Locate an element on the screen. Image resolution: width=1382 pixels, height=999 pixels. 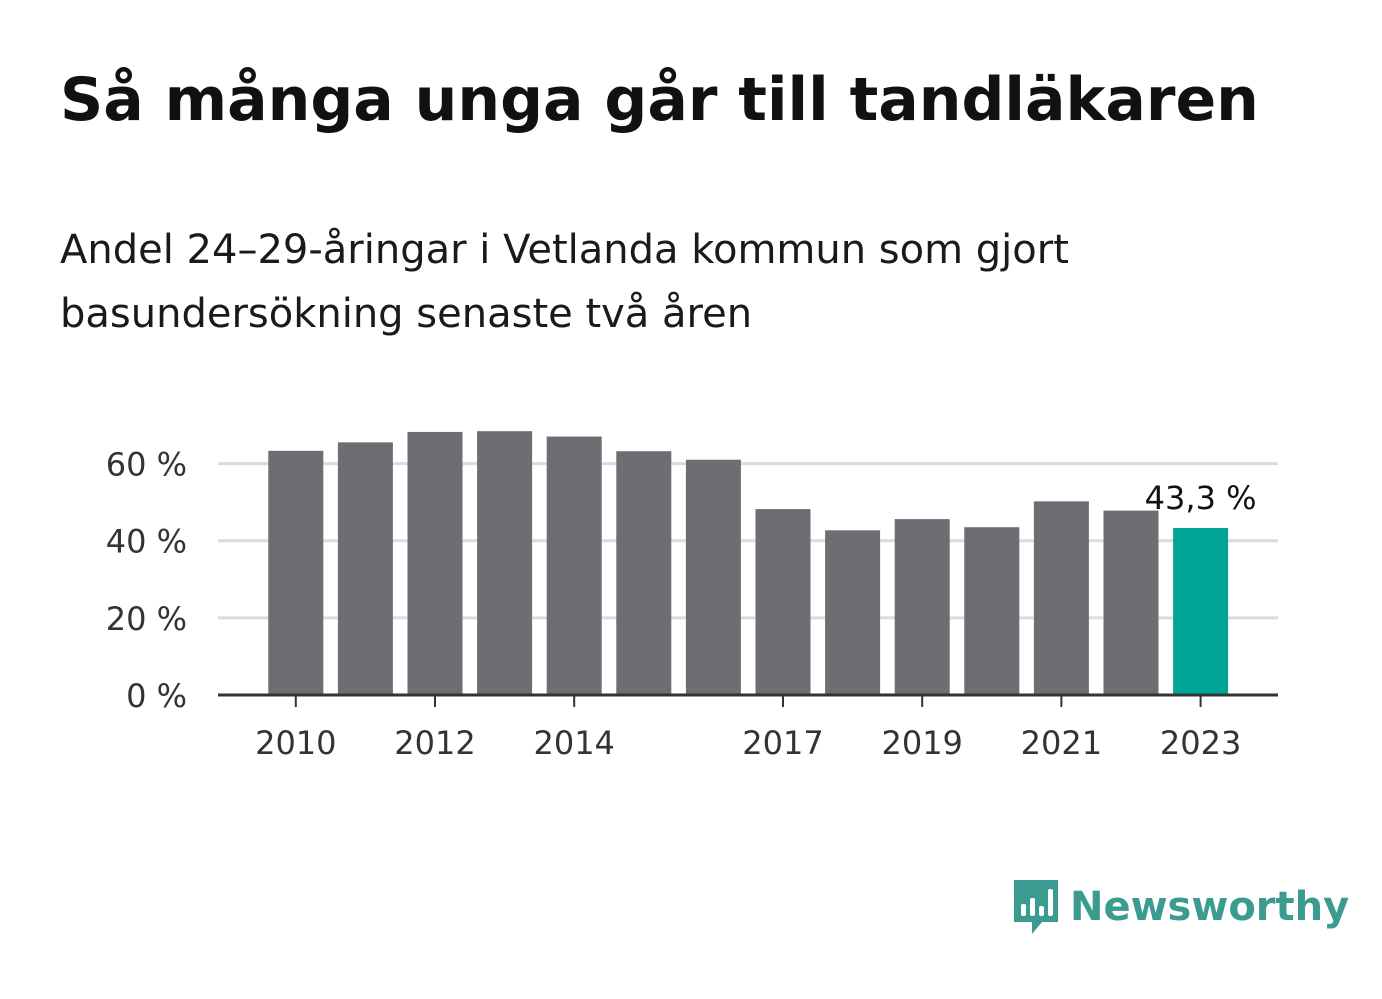
bar-2012 is located at coordinates (435, 563).